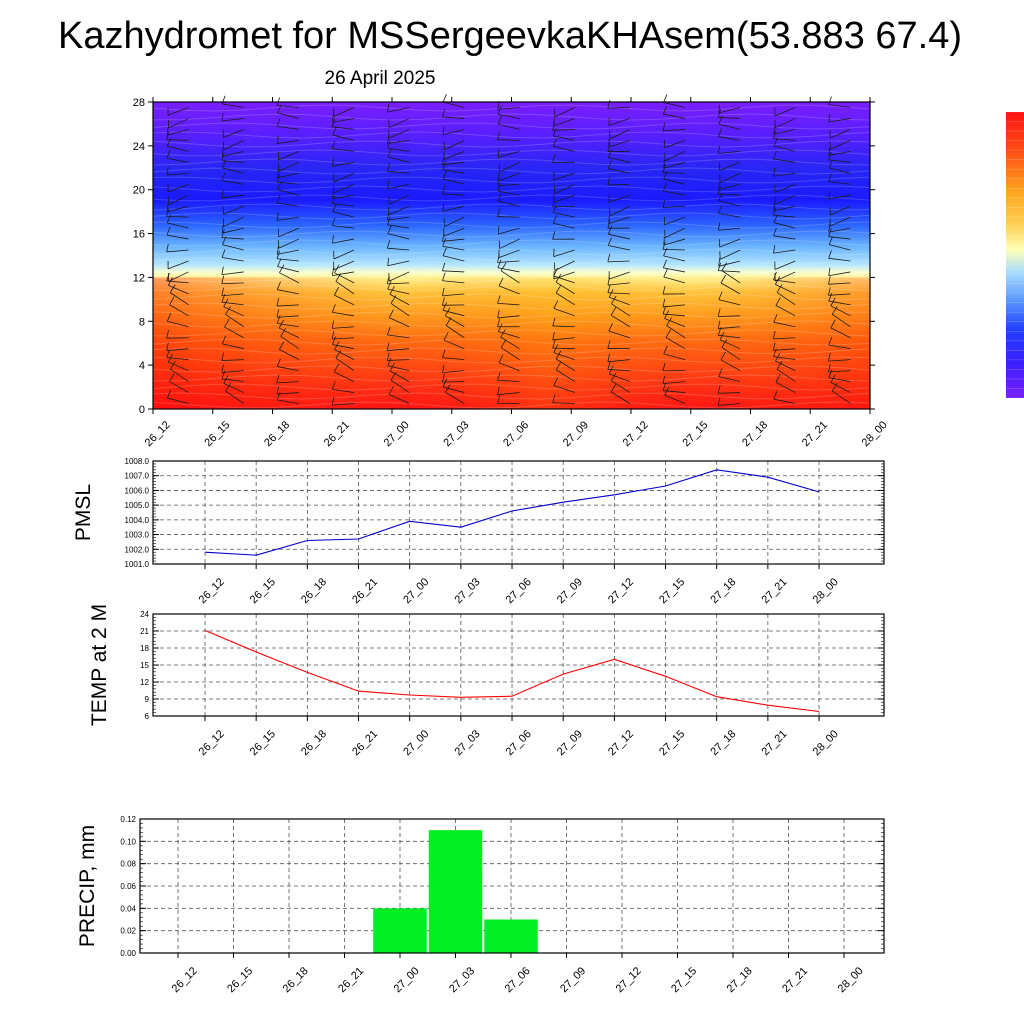 This screenshot has width=1024, height=1024. Describe the element at coordinates (137, 476) in the screenshot. I see `y-tick-label: 1007.0` at that location.